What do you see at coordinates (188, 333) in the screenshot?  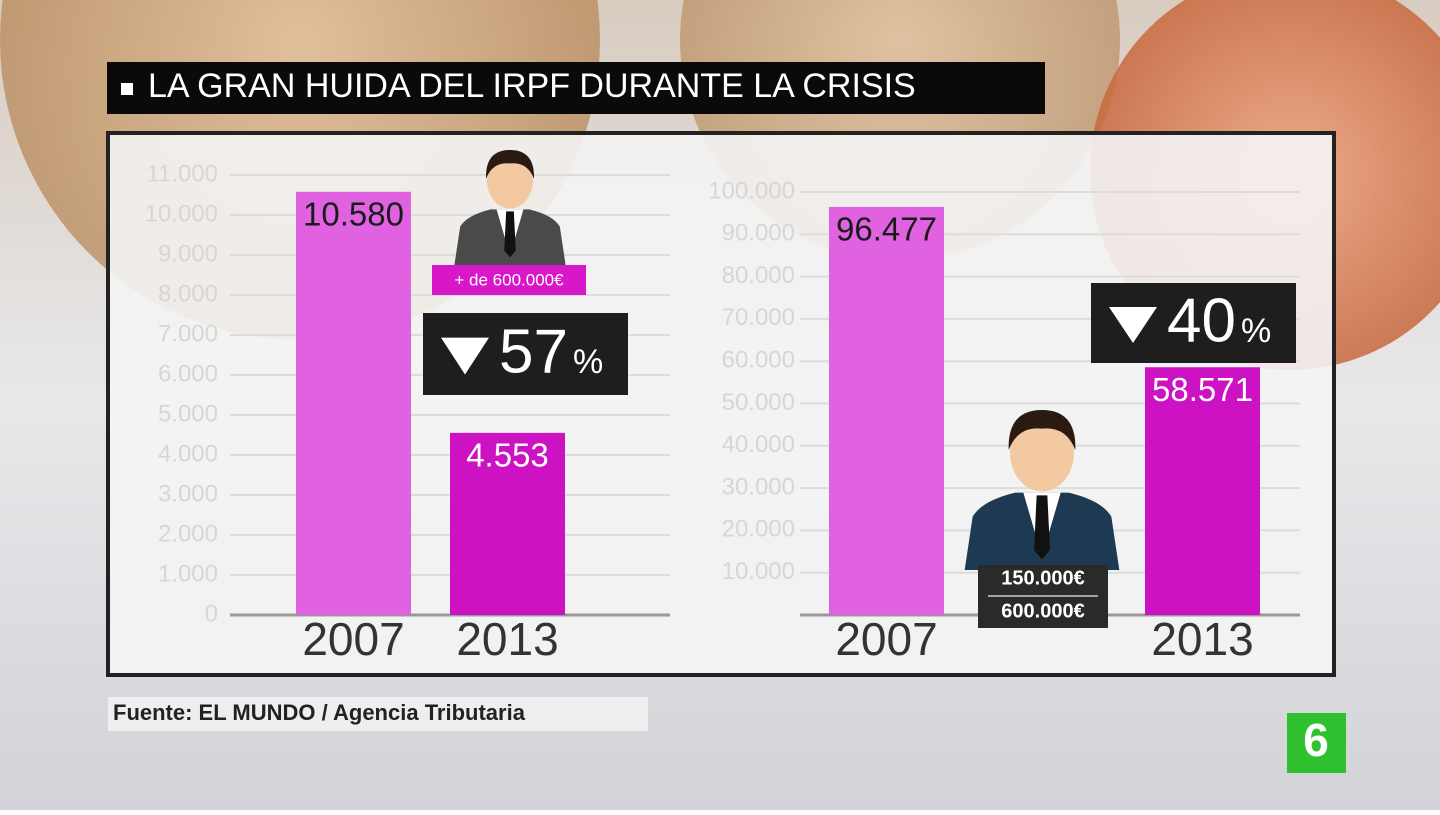 I see `y-tick-label: 7.000` at bounding box center [188, 333].